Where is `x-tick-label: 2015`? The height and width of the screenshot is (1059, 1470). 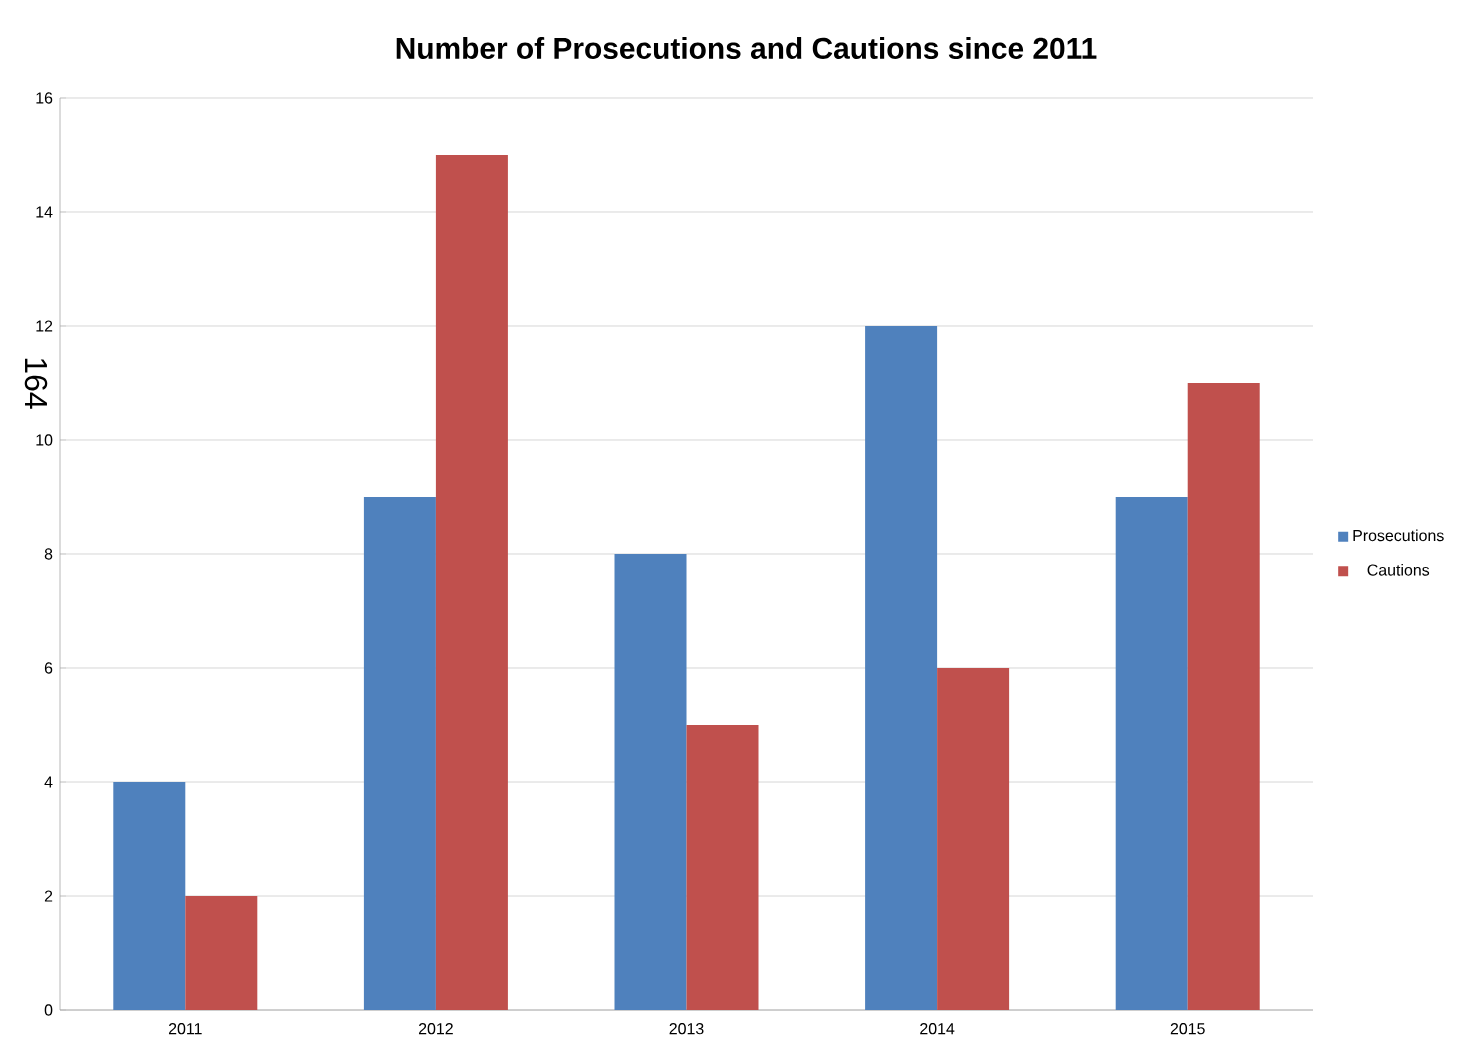
x-tick-label: 2015 is located at coordinates (1187, 1029).